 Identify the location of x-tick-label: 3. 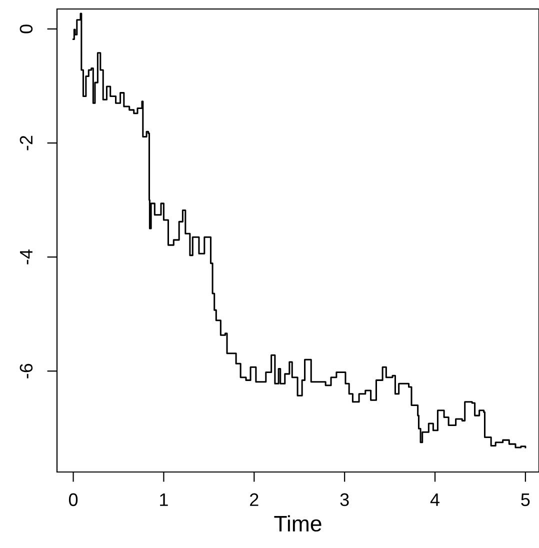
(344, 499).